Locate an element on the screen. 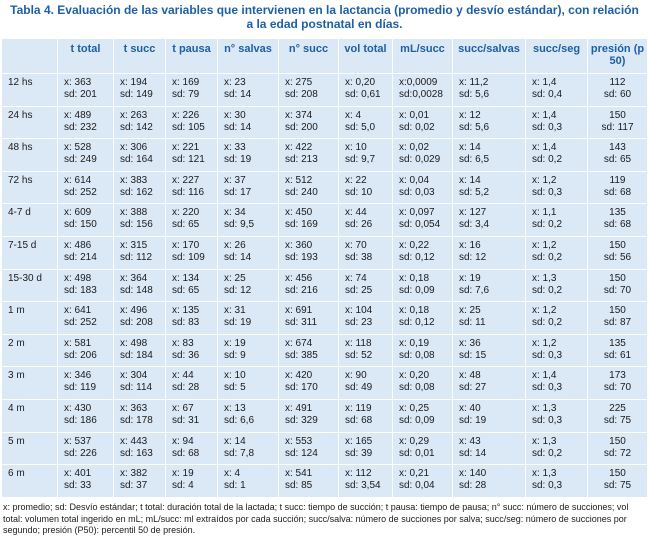  cell-mean: x: 4 is located at coordinates (232, 474).